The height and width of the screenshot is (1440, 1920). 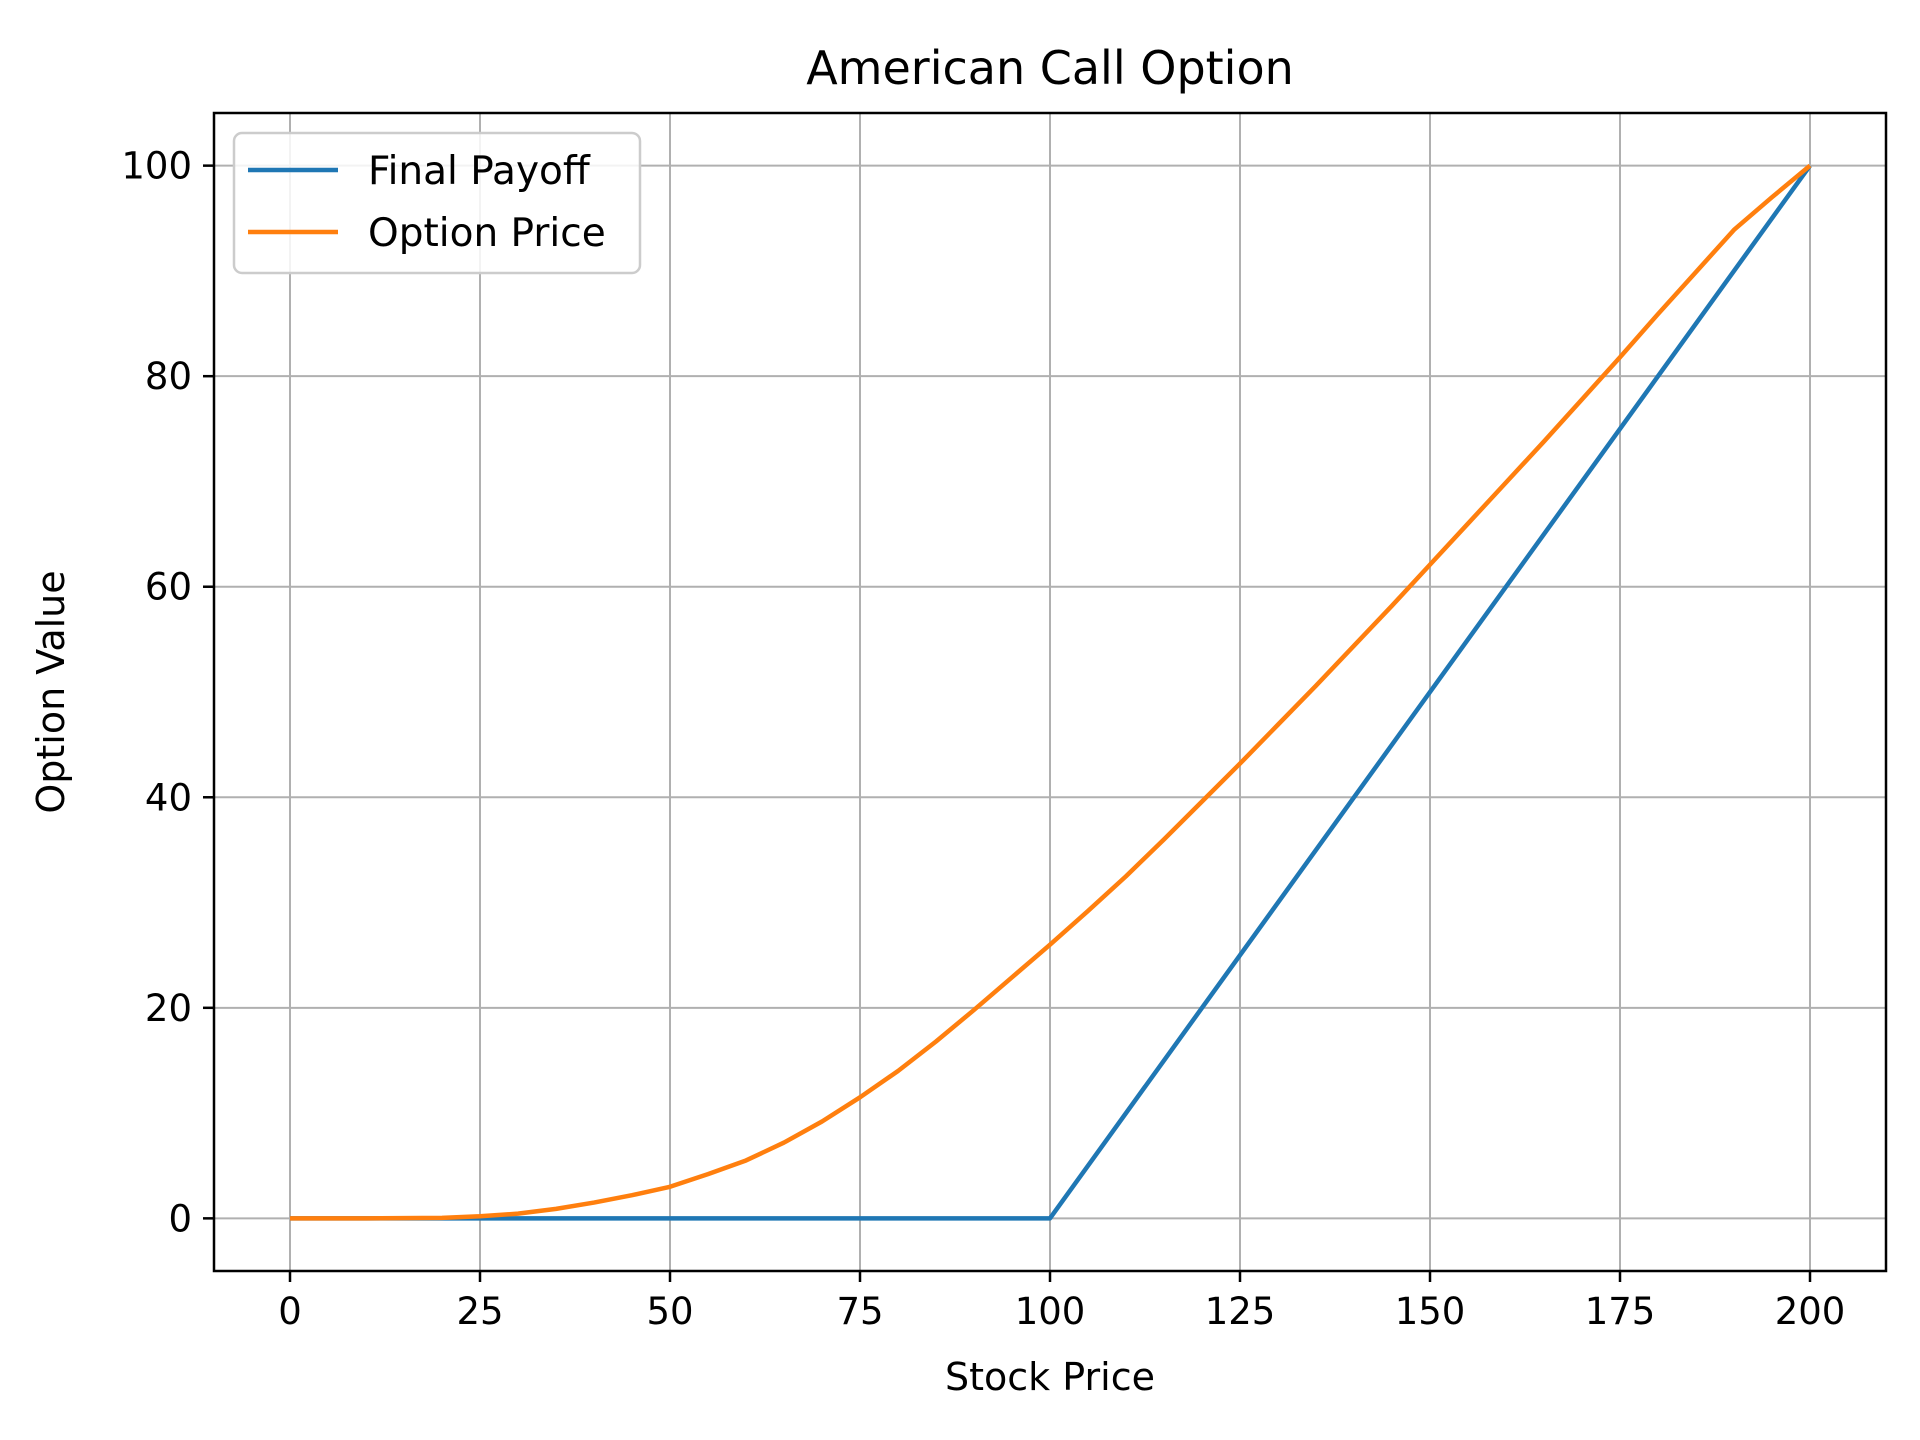 What do you see at coordinates (51, 691) in the screenshot?
I see `y-axis-title: Option Value` at bounding box center [51, 691].